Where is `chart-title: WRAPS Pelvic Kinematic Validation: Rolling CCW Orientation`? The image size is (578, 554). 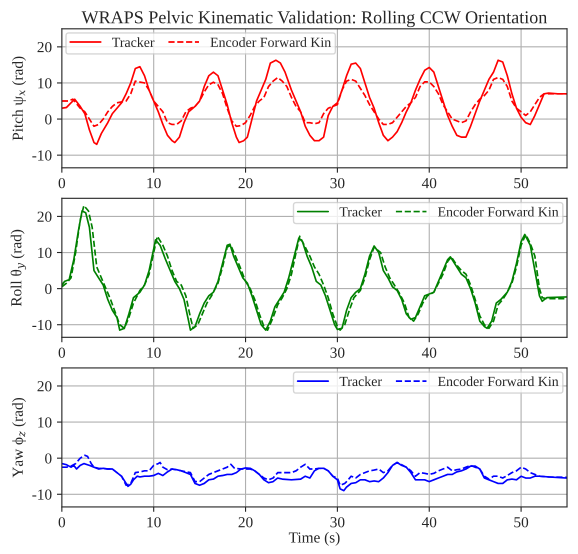 chart-title: WRAPS Pelvic Kinematic Validation: Rolling CCW Orientation is located at coordinates (315, 19).